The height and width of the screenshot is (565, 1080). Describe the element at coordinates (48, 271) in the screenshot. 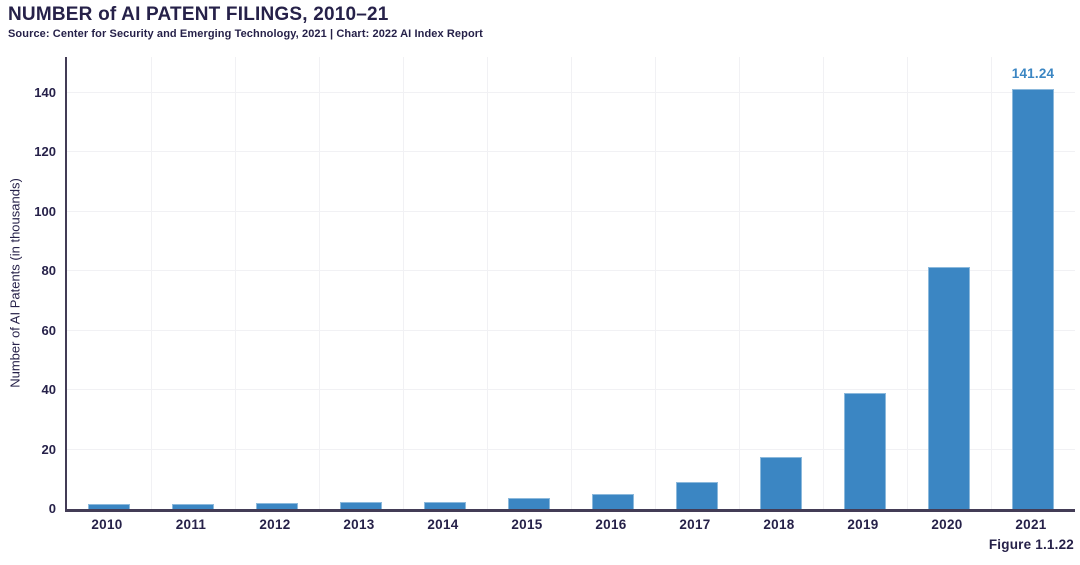

I see `y-tick-label: 80` at that location.